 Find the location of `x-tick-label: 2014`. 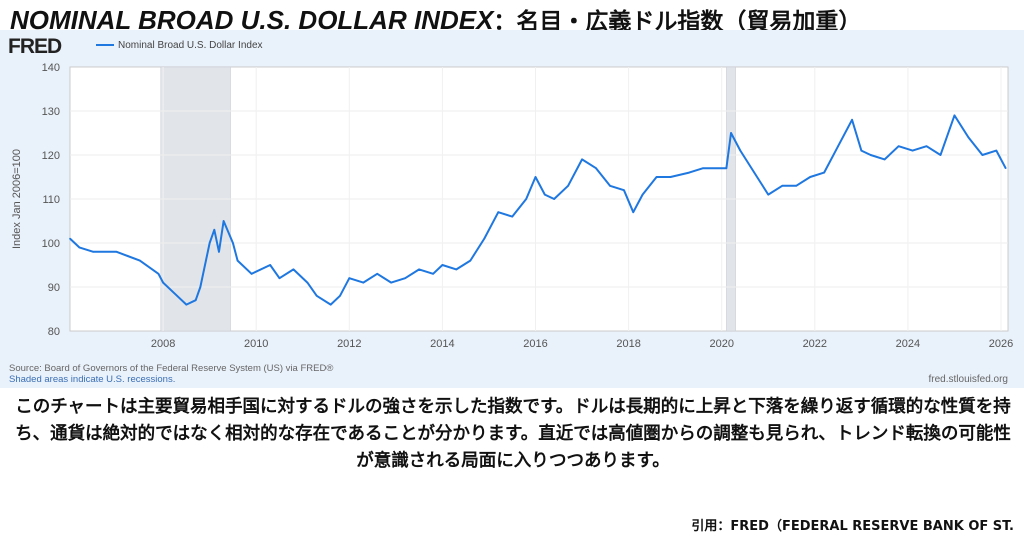

x-tick-label: 2014 is located at coordinates (442, 344).